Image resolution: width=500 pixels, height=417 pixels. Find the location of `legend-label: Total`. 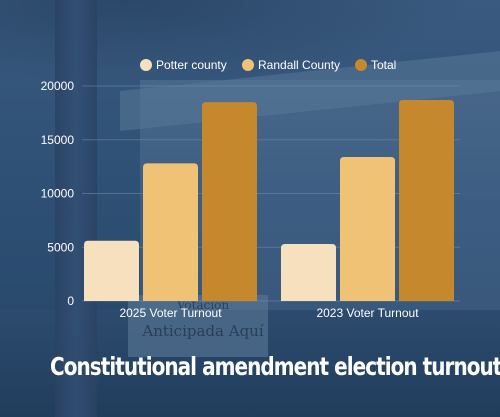

legend-label: Total is located at coordinates (383, 65).